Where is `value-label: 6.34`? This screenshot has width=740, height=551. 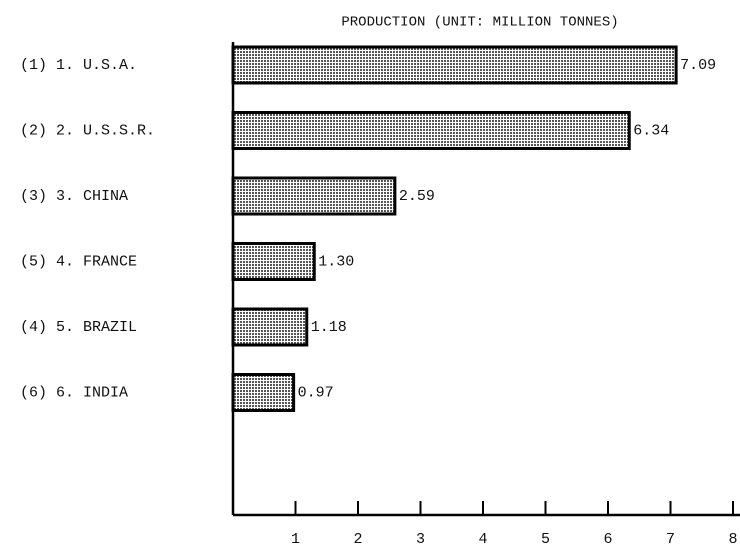
value-label: 6.34 is located at coordinates (651, 130).